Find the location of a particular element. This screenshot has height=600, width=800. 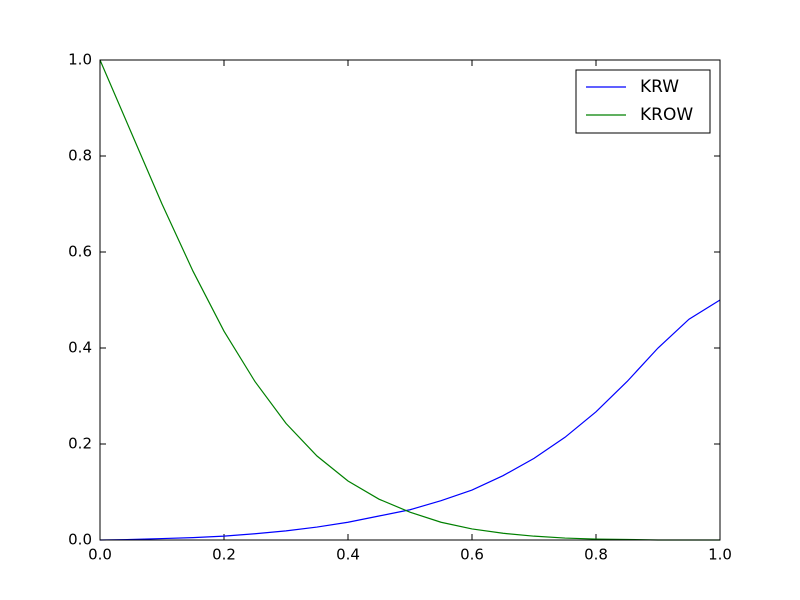

x-tick-label: 0.2 is located at coordinates (224, 555).